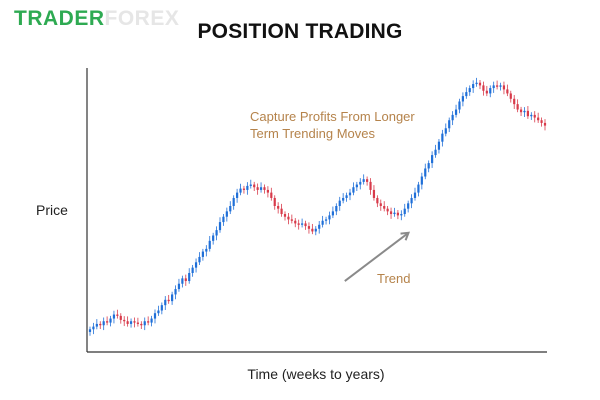 Image resolution: width=600 pixels, height=400 pixels. I want to click on trend-label: Trend, so click(394, 278).